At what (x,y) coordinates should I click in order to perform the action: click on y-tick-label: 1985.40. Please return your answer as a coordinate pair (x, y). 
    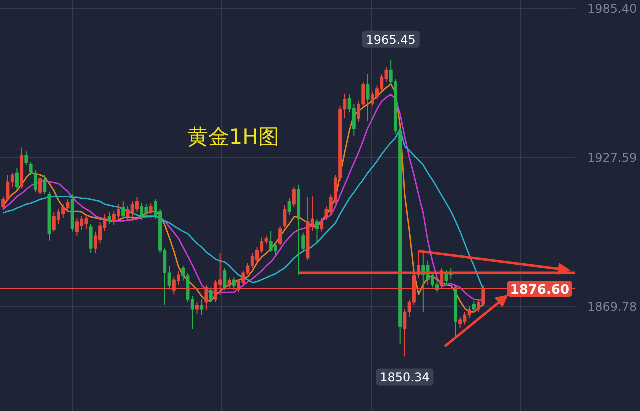
    Looking at the image, I should click on (613, 9).